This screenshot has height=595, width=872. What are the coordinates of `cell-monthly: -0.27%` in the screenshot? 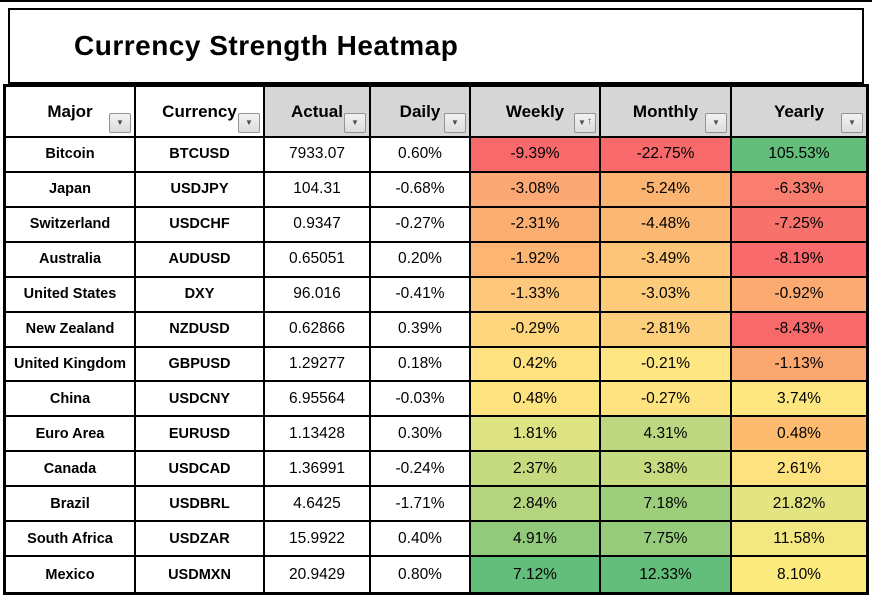 It's located at (666, 400).